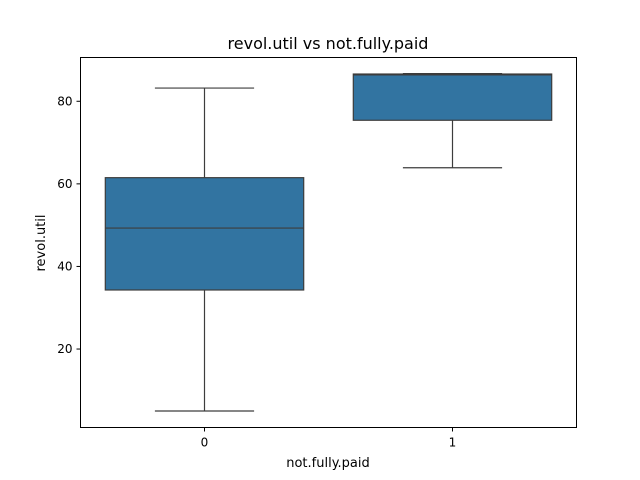 The width and height of the screenshot is (640, 480). I want to click on x-tick-label-1: 1, so click(453, 443).